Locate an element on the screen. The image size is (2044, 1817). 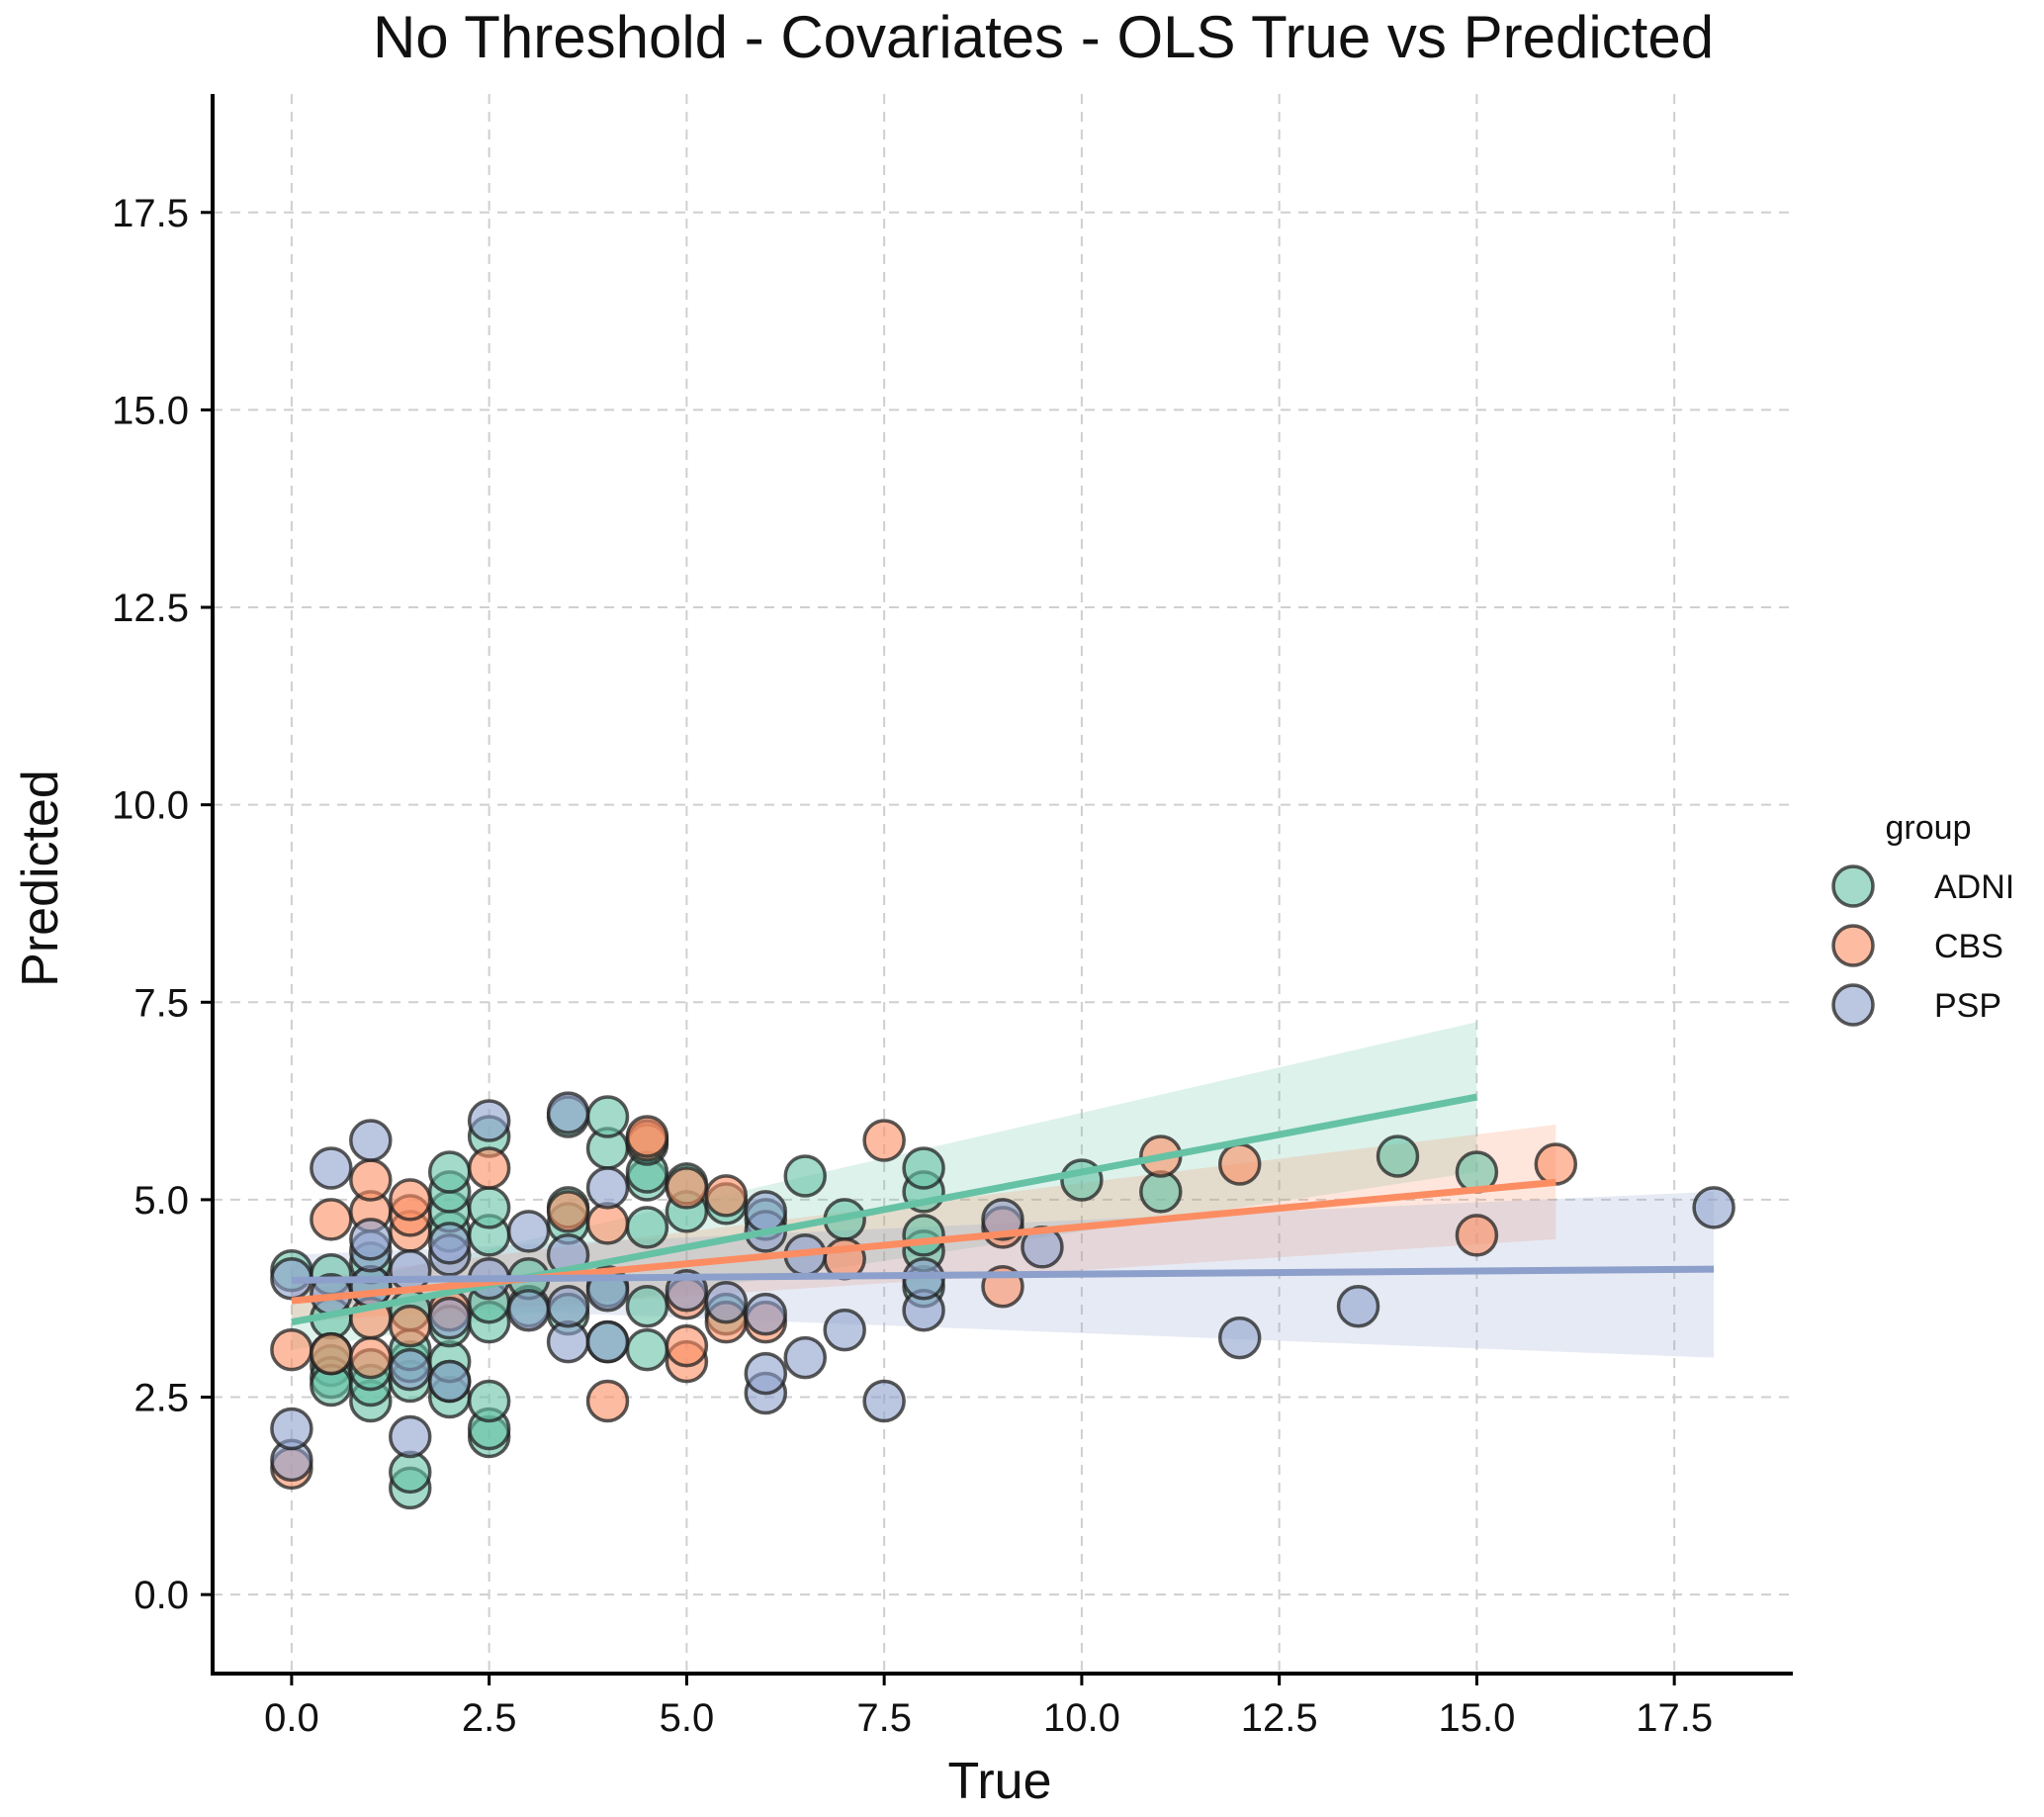
x-tick-label-6: 15.0 is located at coordinates (1476, 1718).